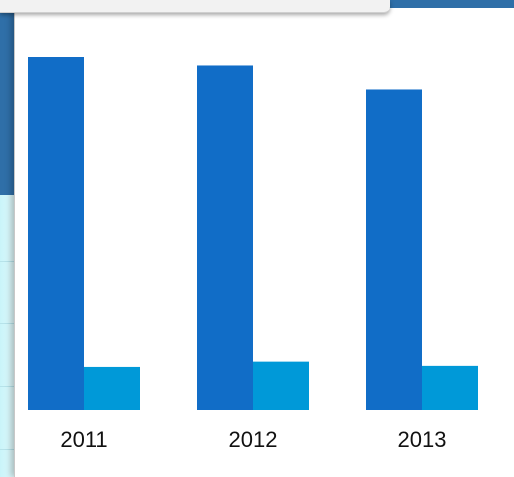  Describe the element at coordinates (422, 439) in the screenshot. I see `x-tick-label-2013: 2013` at that location.